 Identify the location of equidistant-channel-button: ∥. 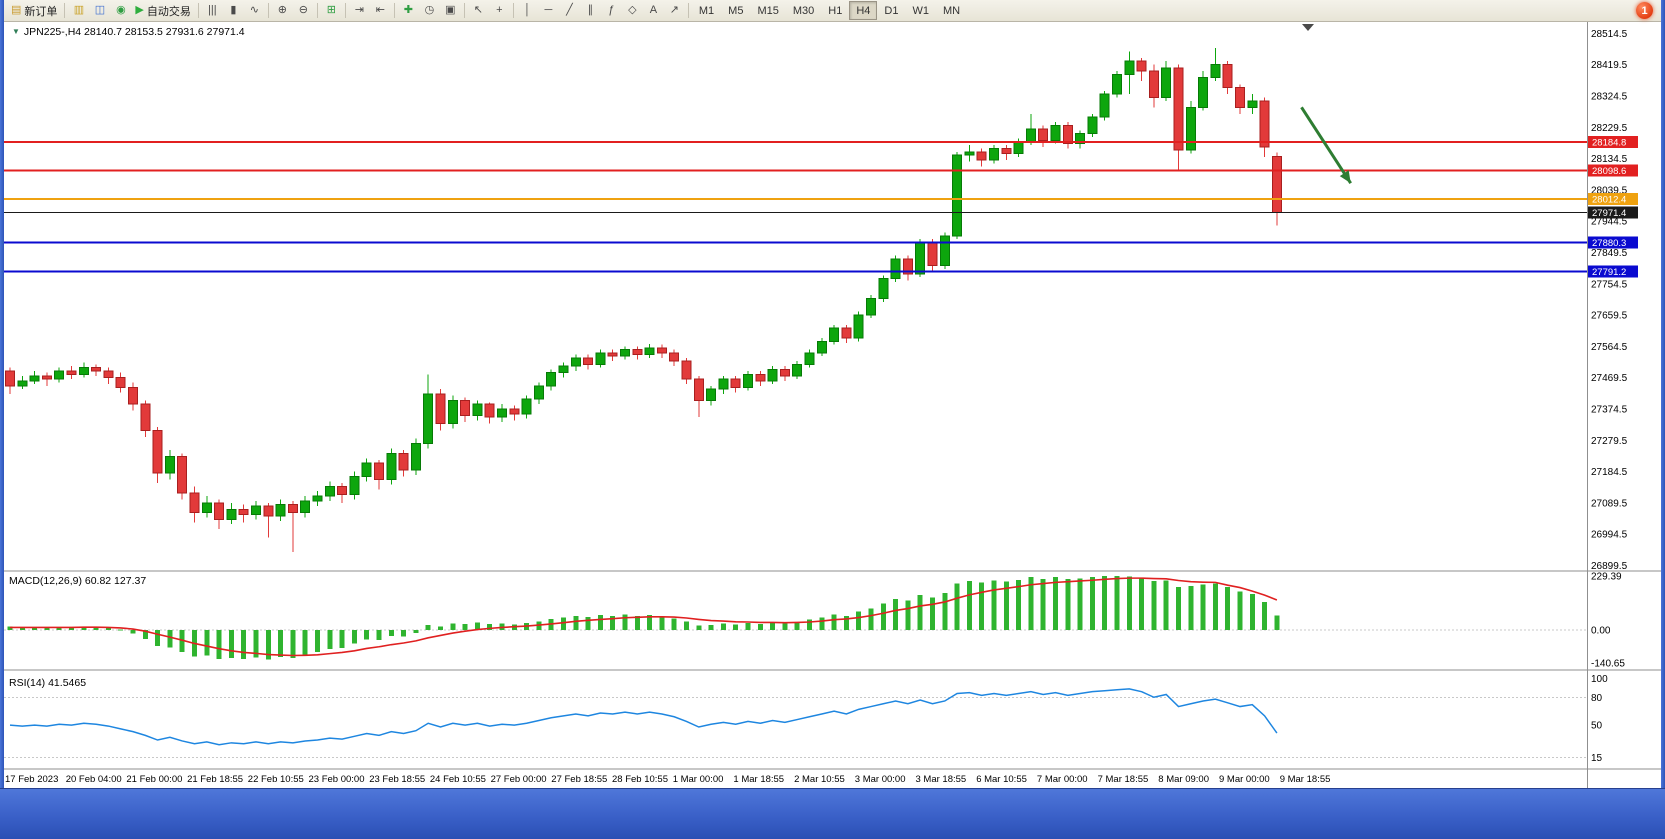
(590, 10).